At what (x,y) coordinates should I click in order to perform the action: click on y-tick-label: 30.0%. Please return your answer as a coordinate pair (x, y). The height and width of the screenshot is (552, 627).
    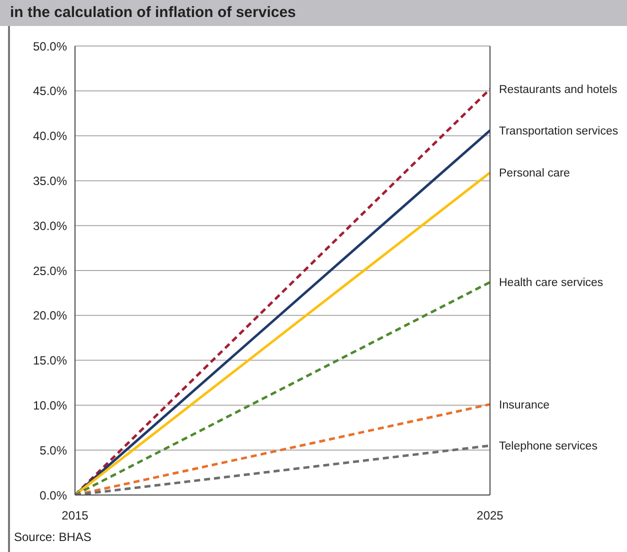
    Looking at the image, I should click on (50, 225).